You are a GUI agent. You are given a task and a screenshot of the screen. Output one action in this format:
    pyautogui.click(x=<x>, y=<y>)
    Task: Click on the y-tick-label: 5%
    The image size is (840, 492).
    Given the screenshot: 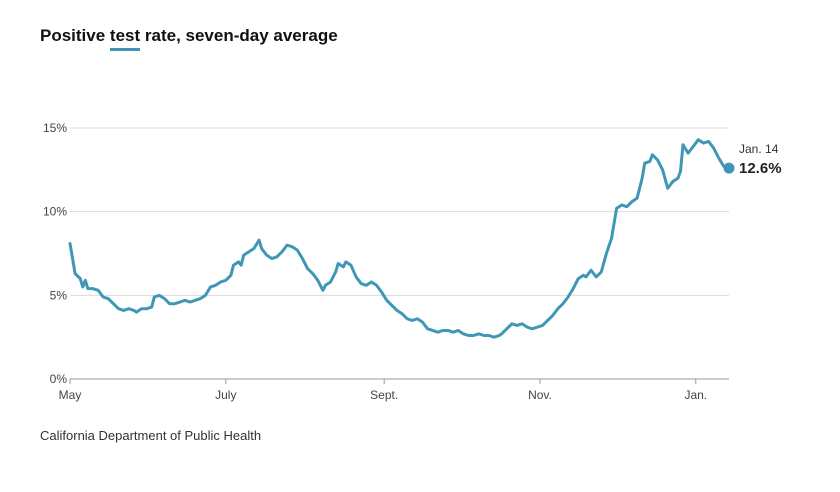 What is the action you would take?
    pyautogui.click(x=59, y=295)
    